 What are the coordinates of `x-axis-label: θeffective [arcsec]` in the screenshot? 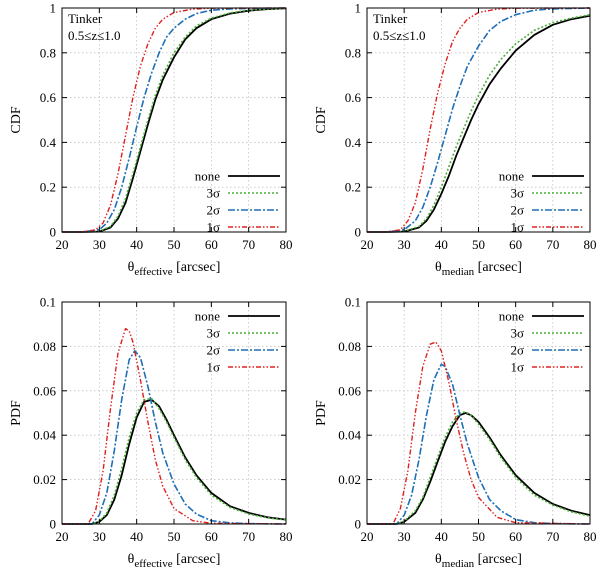 It's located at (174, 561).